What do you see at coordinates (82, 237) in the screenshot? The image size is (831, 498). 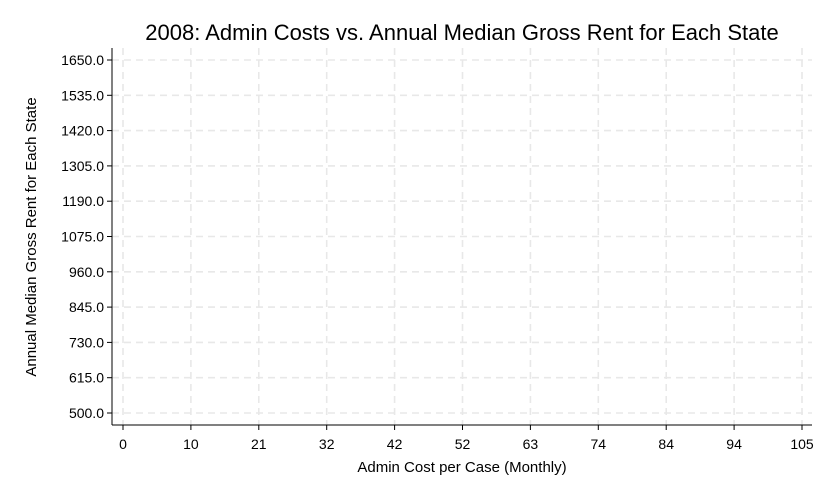 I see `y-tick-label: 1075.0` at bounding box center [82, 237].